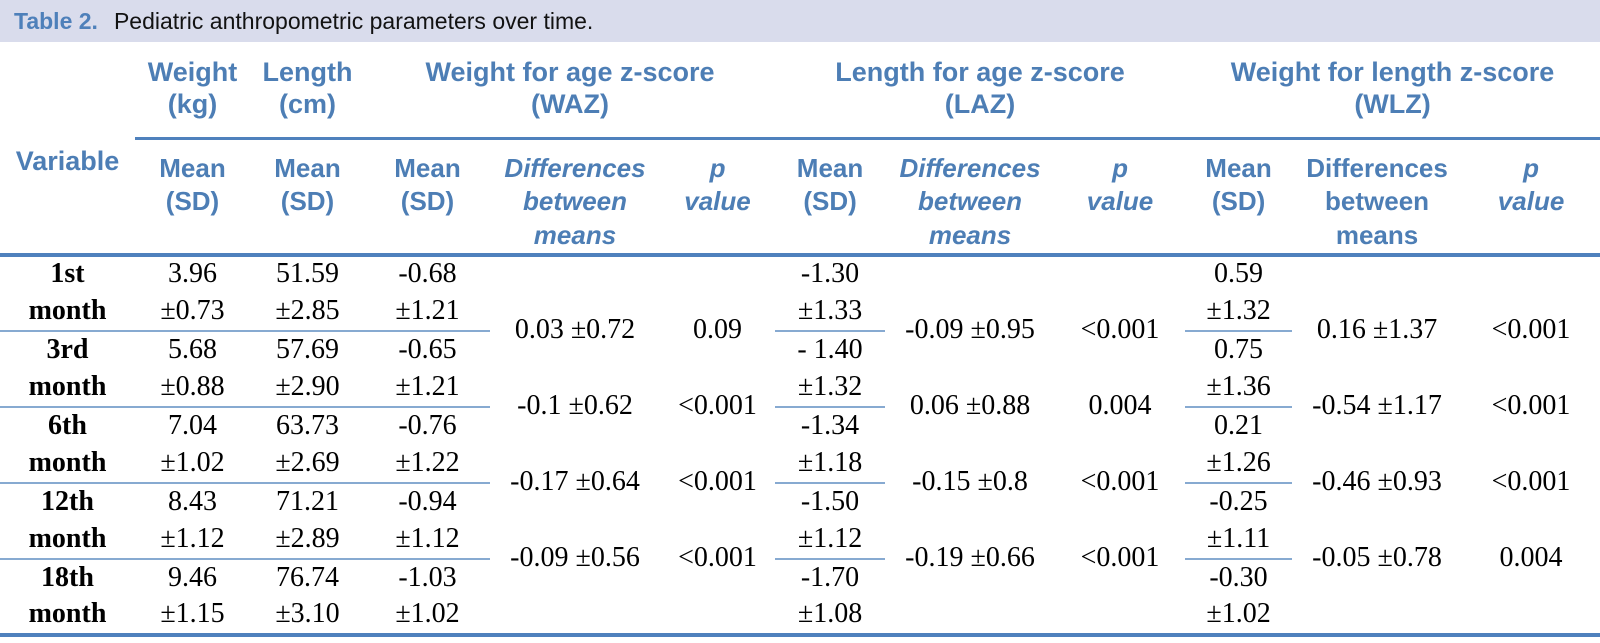  Describe the element at coordinates (1377, 274) in the screenshot. I see `wlz-diff-empty-cell` at that location.